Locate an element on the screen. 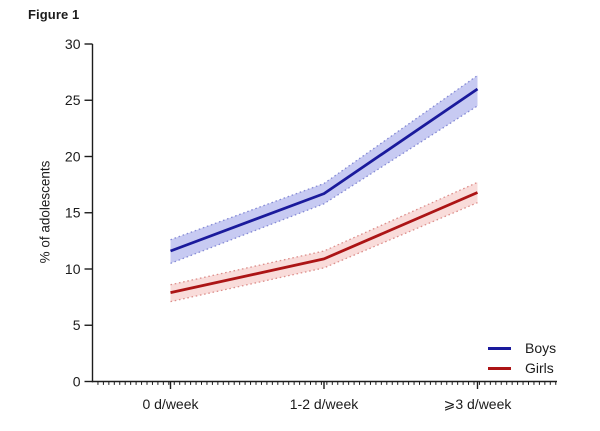 This screenshot has width=600, height=431. y-tick-label: 20 is located at coordinates (73, 156).